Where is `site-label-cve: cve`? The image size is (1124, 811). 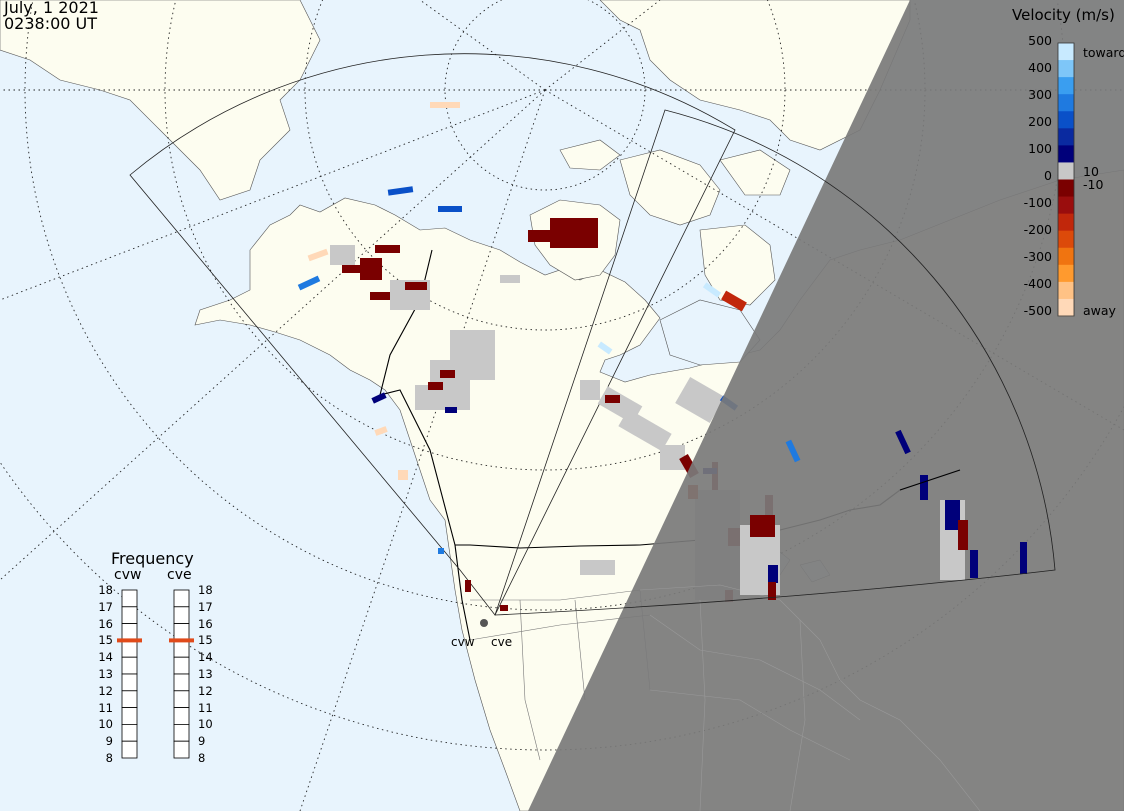 site-label-cve: cve is located at coordinates (502, 642).